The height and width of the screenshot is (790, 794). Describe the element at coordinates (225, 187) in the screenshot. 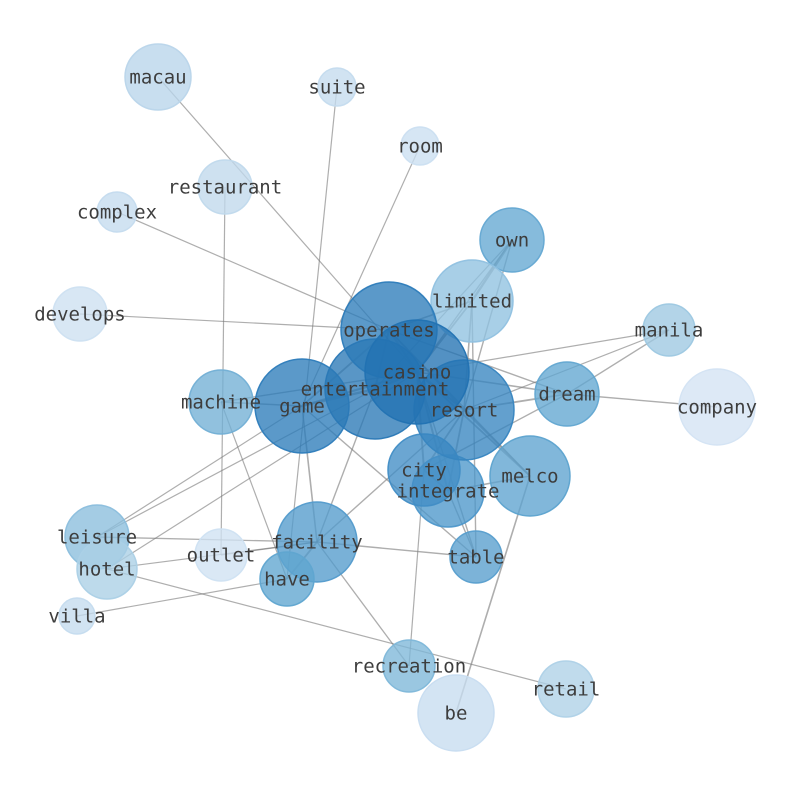

I see `node-restaurant` at that location.